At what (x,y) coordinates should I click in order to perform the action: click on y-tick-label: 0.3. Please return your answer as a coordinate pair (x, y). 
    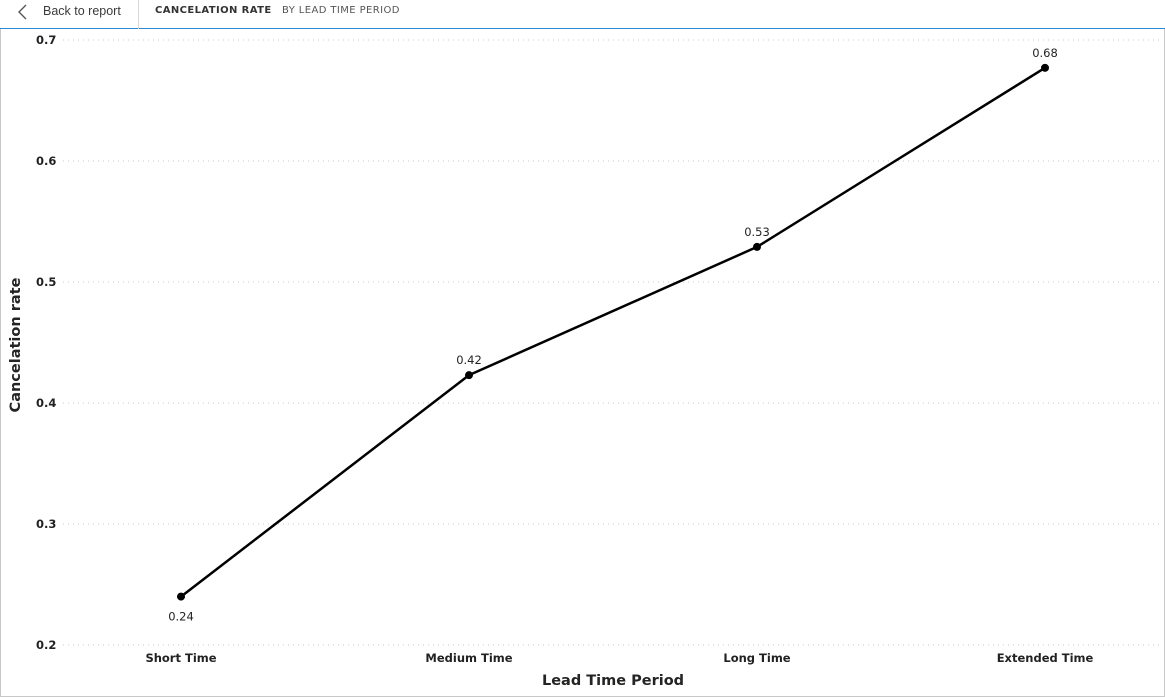
    Looking at the image, I should click on (46, 524).